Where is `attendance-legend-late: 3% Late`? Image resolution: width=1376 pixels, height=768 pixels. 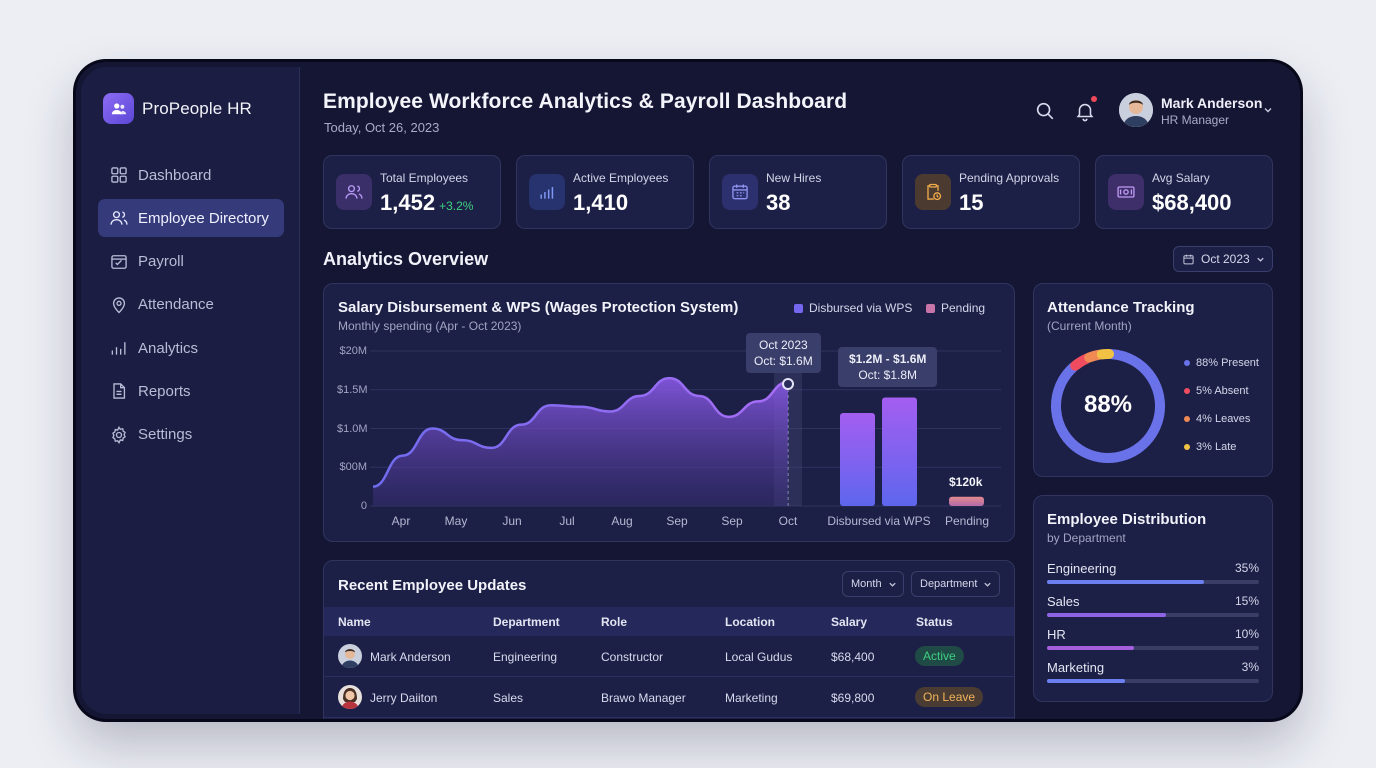 attendance-legend-late: 3% Late is located at coordinates (1210, 447).